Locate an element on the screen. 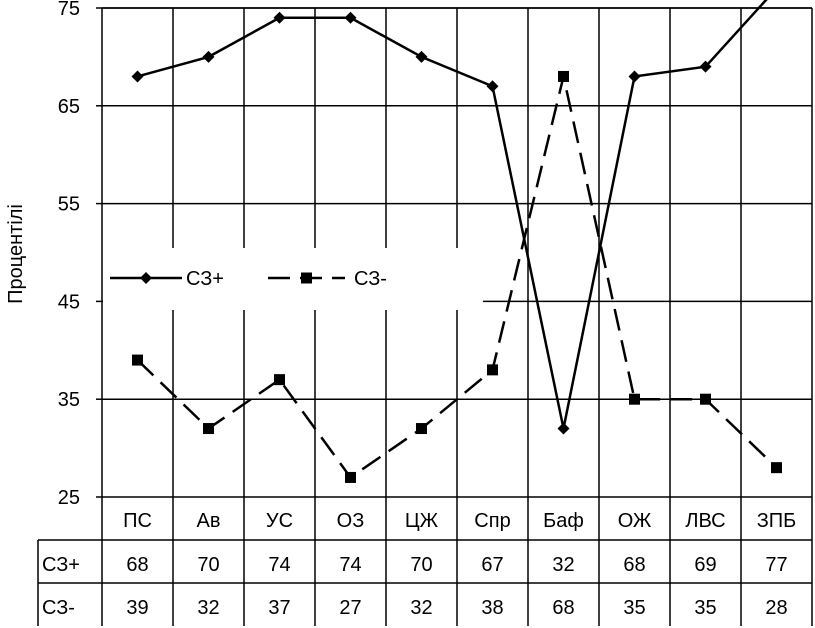 This screenshot has height=628, width=815. x-tick-label: ЛВС is located at coordinates (705, 521).